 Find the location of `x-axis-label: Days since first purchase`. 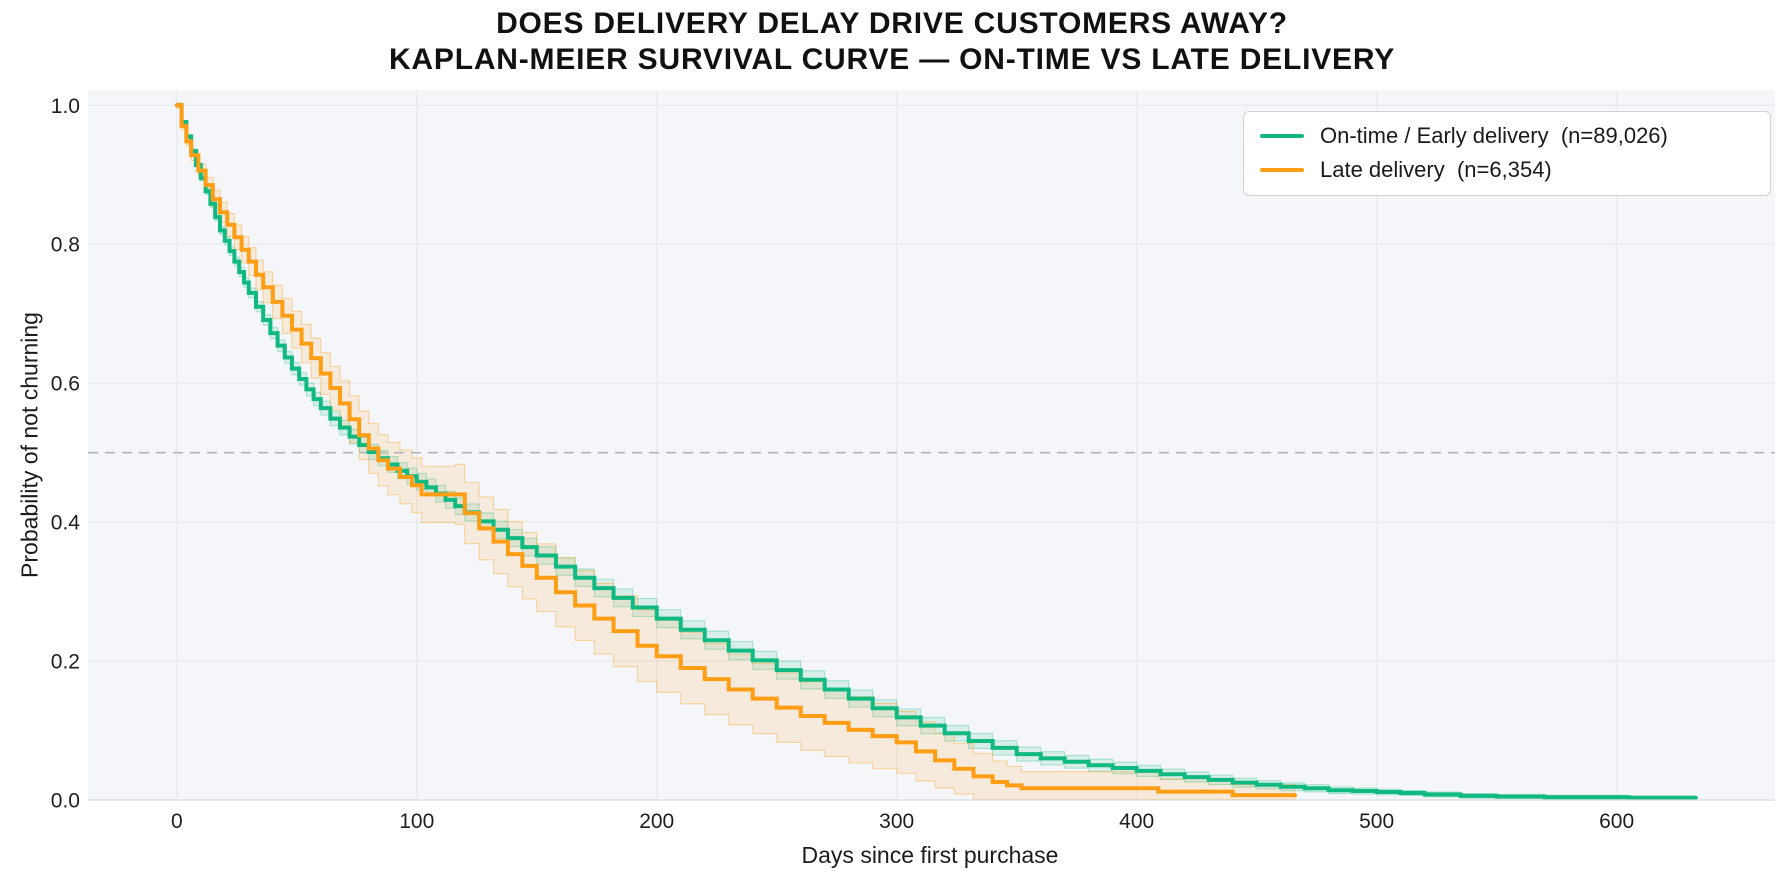

x-axis-label: Days since first purchase is located at coordinates (930, 855).